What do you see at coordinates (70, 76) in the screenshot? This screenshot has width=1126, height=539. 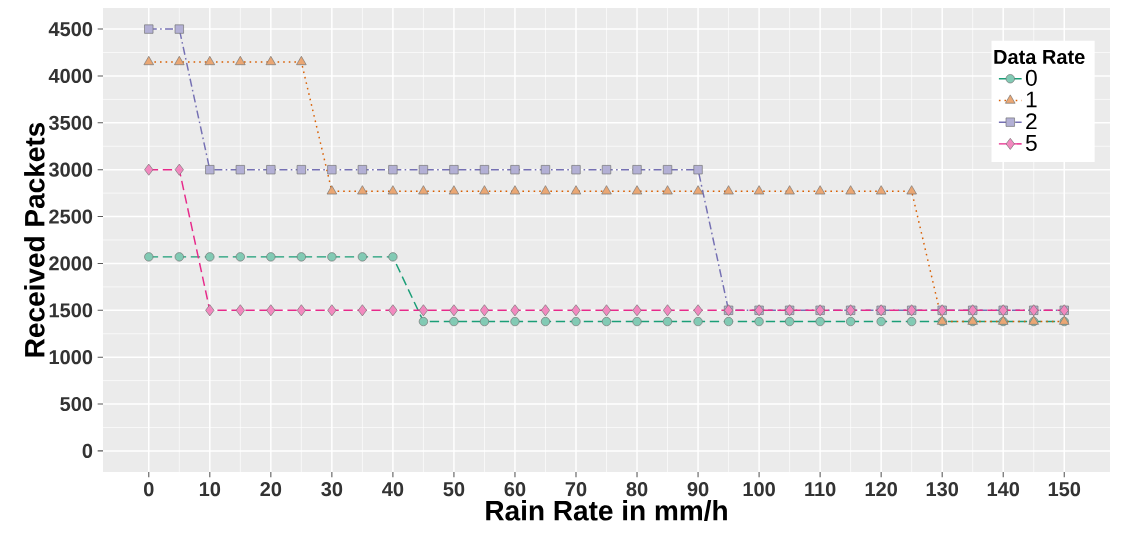 I see `y-tick-label: 4000` at bounding box center [70, 76].